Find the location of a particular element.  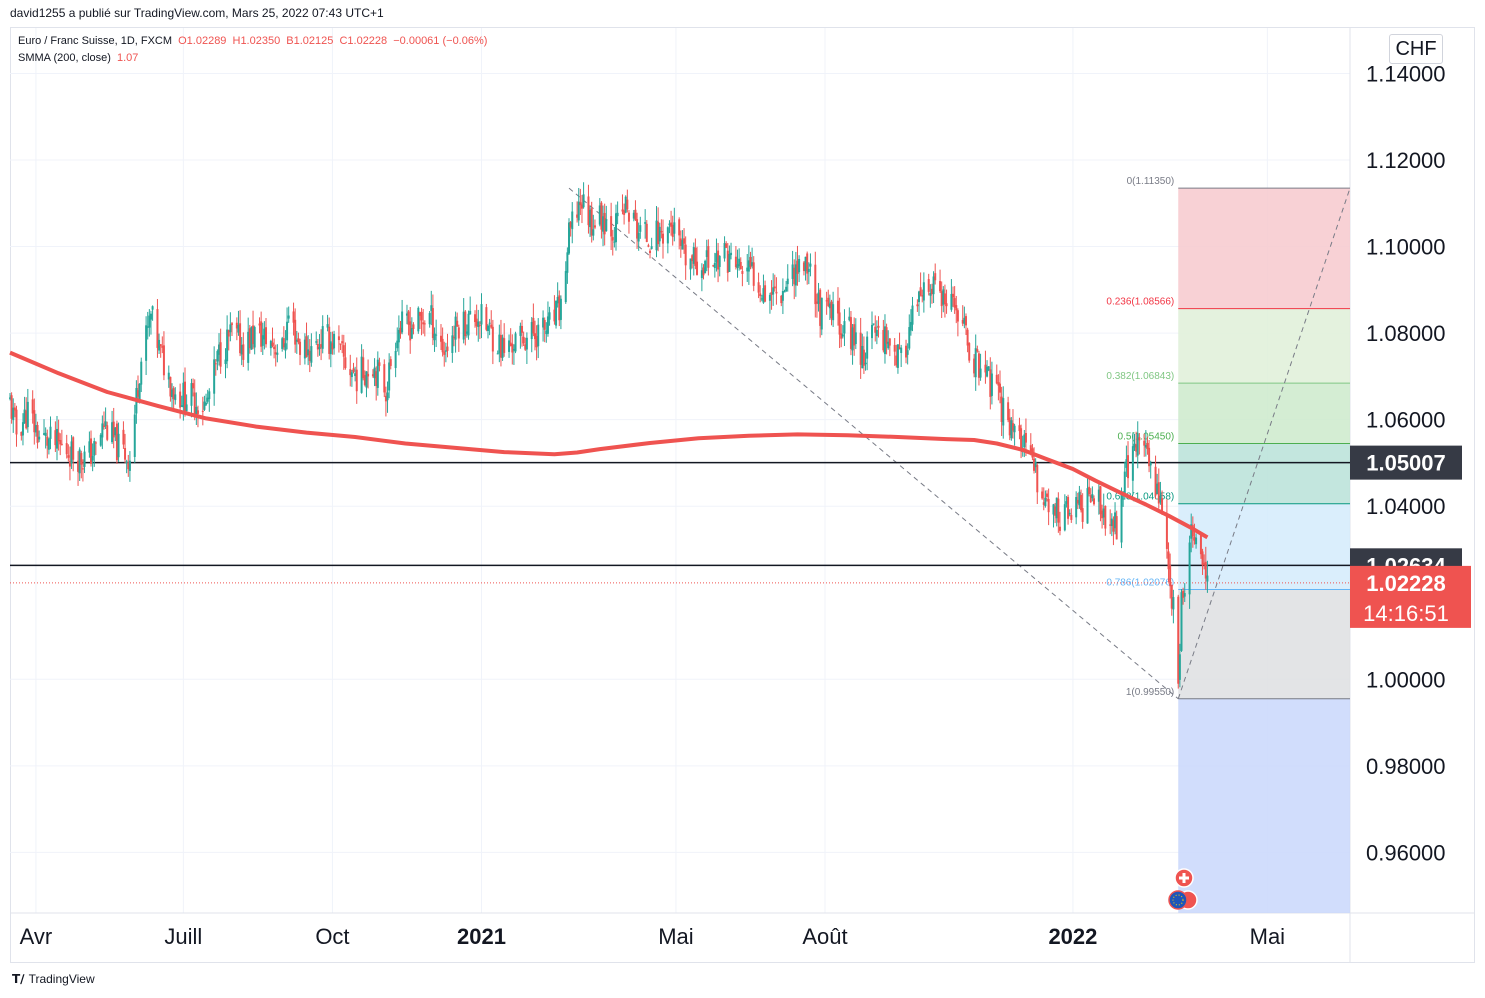

change-value: −0.00061 (−0.06%) is located at coordinates (440, 41).